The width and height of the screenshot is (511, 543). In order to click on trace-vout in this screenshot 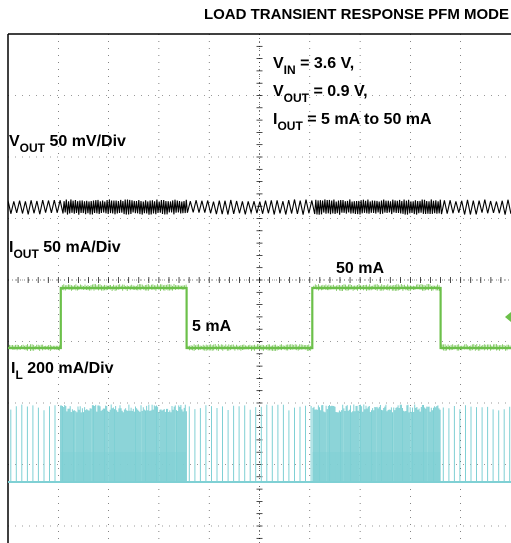, I will do `click(259, 207)`.